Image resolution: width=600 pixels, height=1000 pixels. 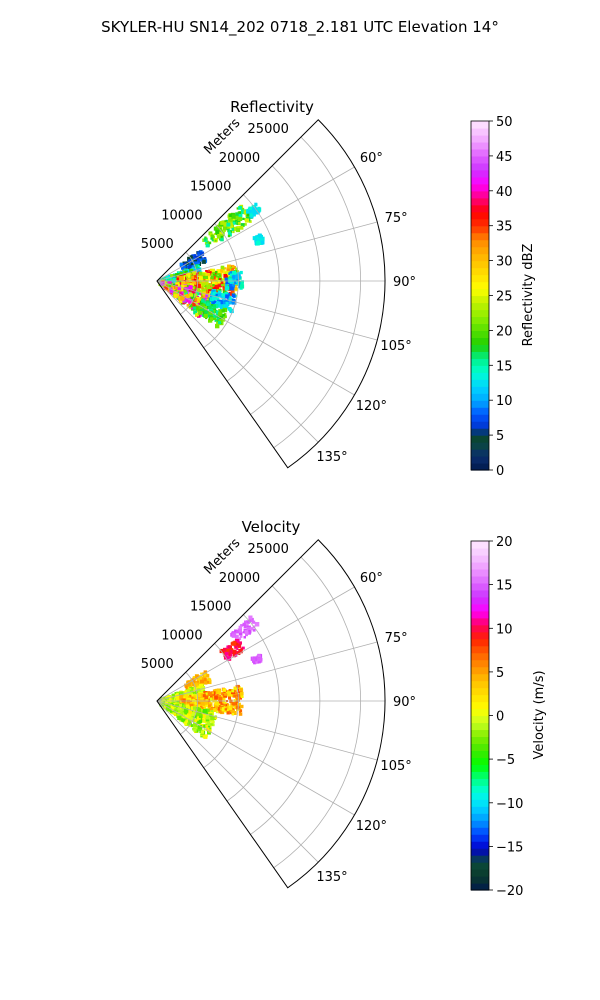 What do you see at coordinates (189, 283) in the screenshot?
I see `range-ring` at bounding box center [189, 283].